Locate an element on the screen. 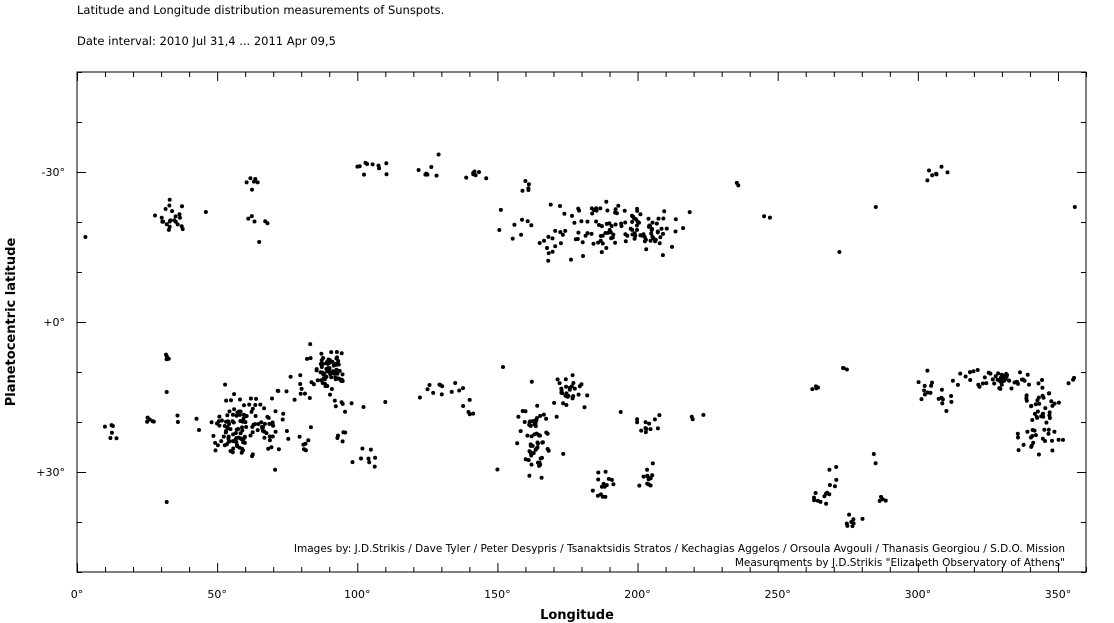 The width and height of the screenshot is (1114, 623). y-axis-label: Planetocentric latitude is located at coordinates (11, 322).